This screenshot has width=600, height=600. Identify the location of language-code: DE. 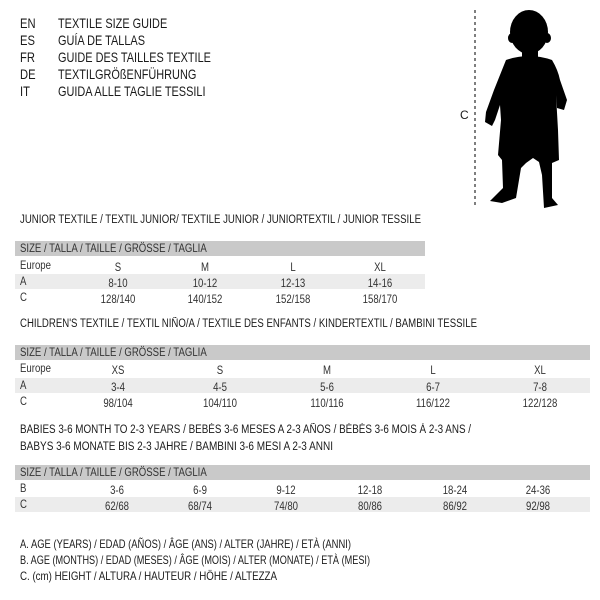
(28, 74).